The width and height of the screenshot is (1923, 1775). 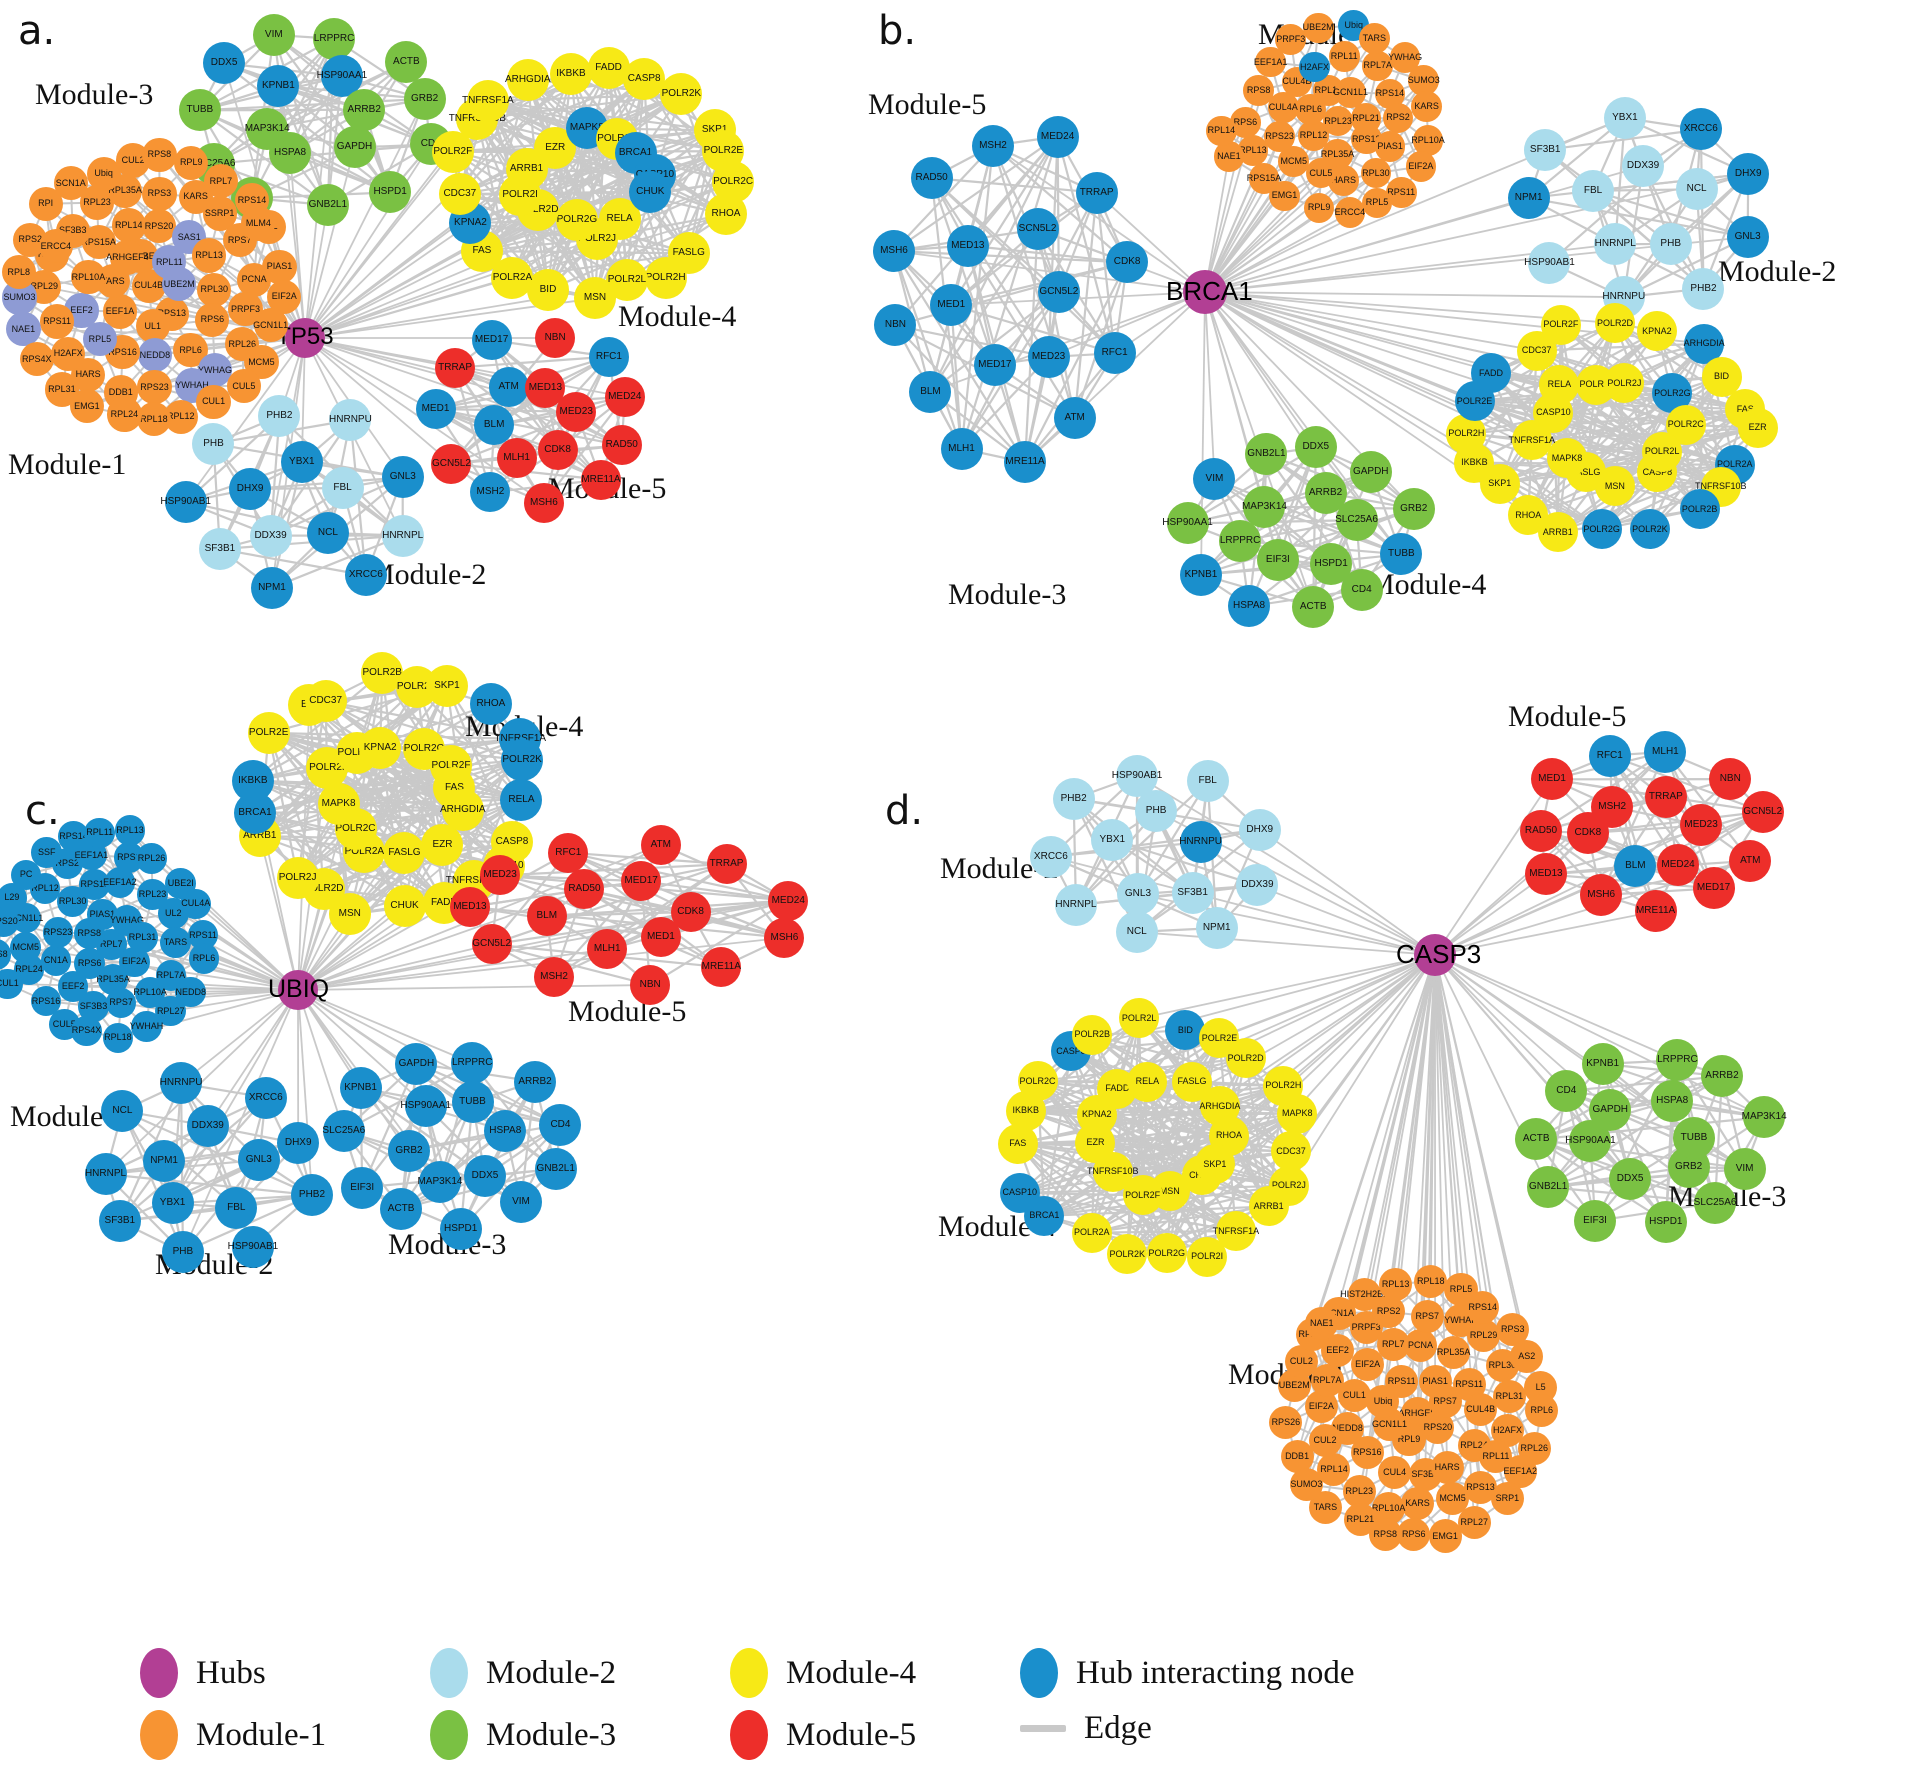 I want to click on node-module4: POLR2H, so click(x=665, y=277).